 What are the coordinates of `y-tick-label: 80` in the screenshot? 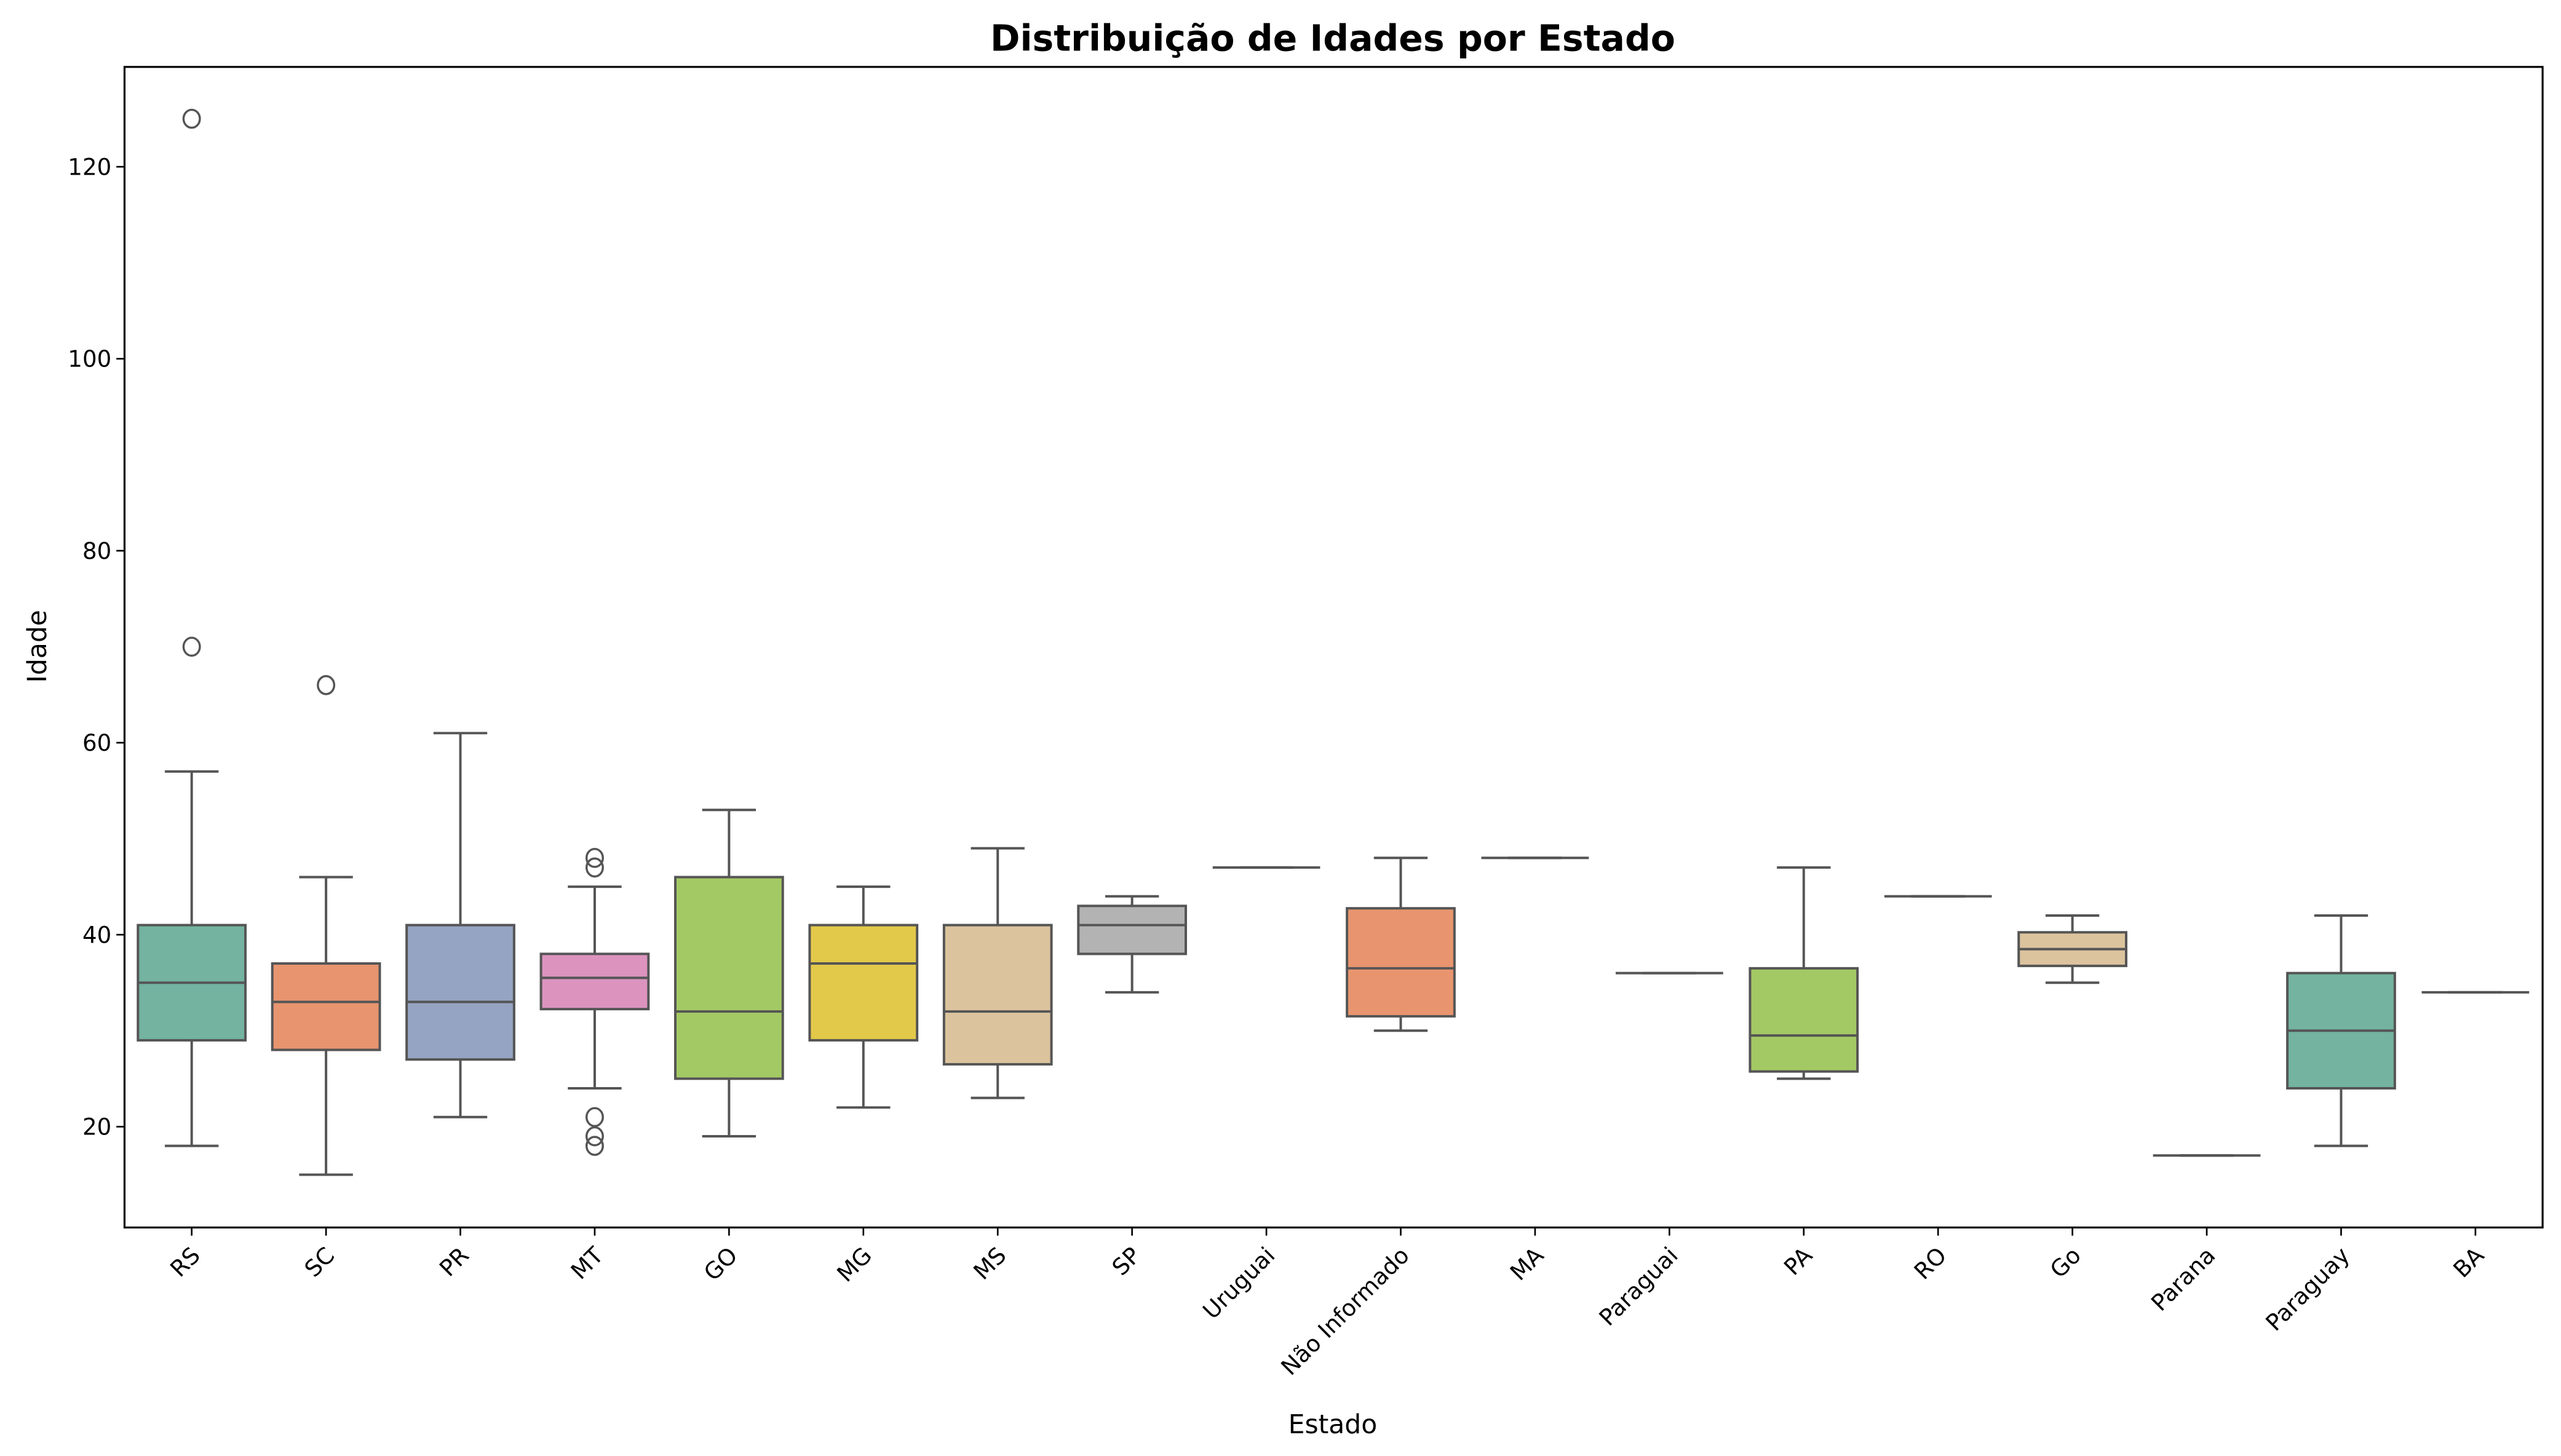 It's located at (97, 551).